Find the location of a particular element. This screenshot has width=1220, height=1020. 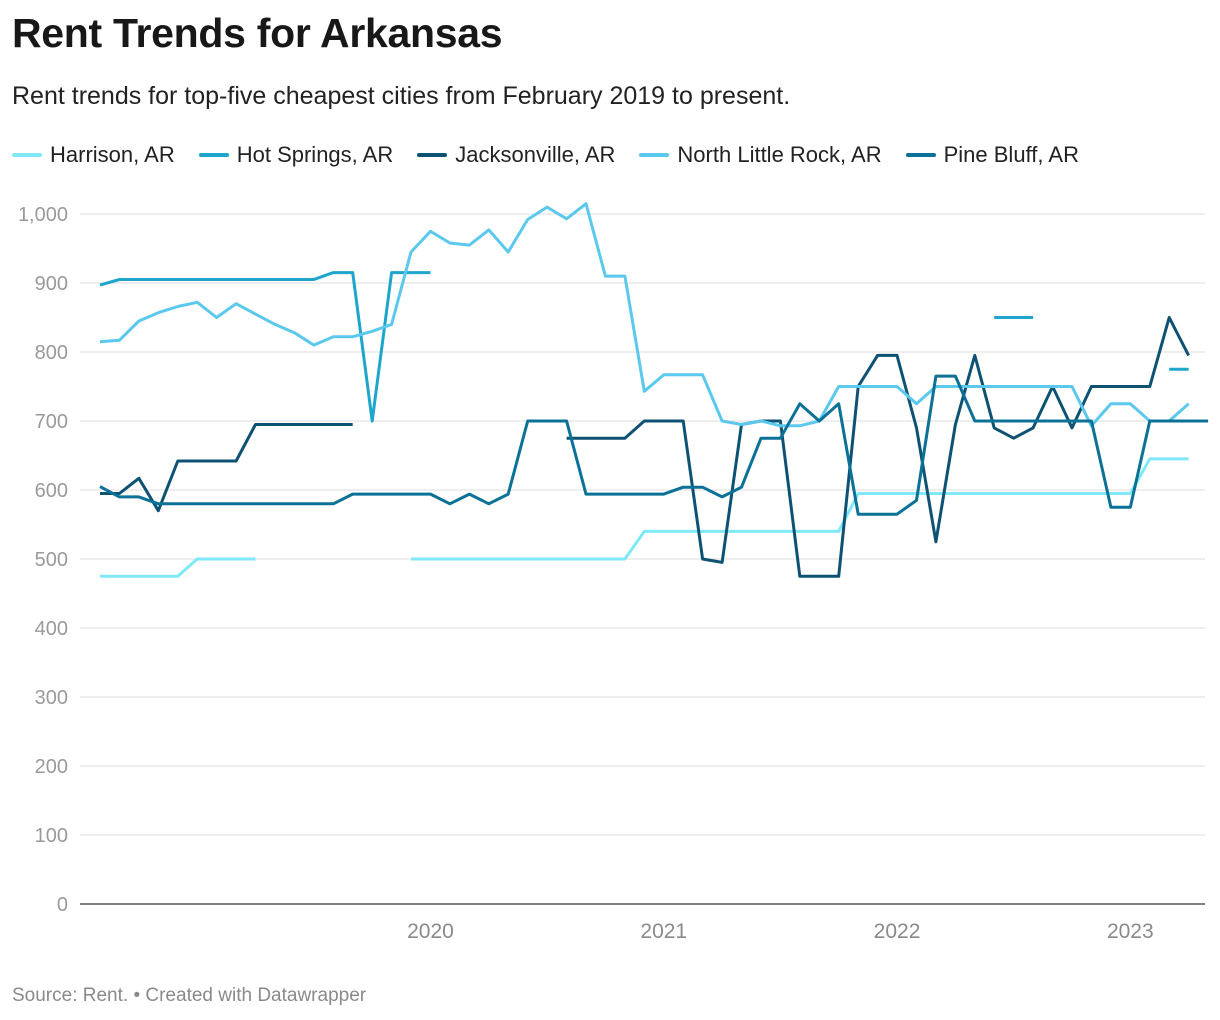

legend-label: Jacksonville, AR is located at coordinates (535, 154).